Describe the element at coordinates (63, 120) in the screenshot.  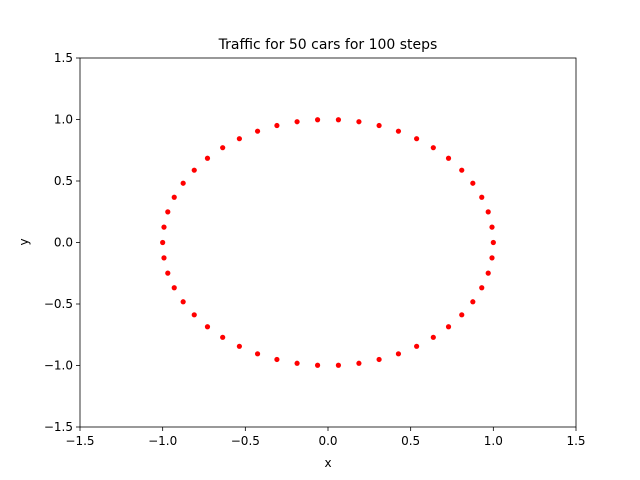
I see `y-tick-label: 1.0` at that location.